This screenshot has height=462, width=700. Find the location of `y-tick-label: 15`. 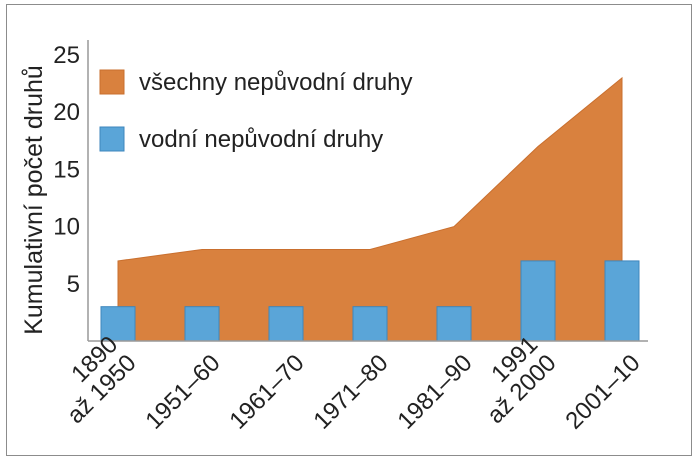

y-tick-label: 15 is located at coordinates (66, 169).